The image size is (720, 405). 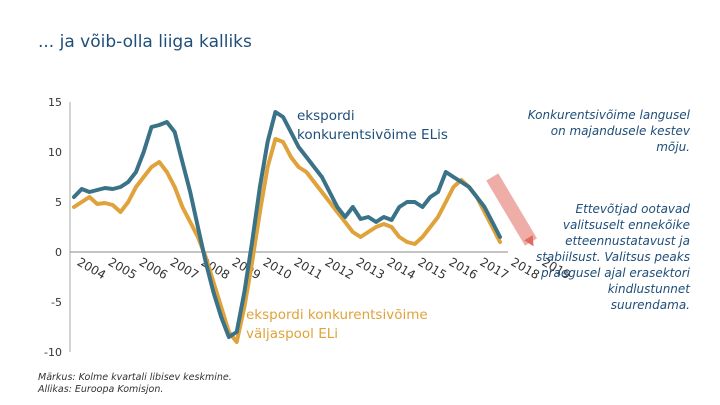 What do you see at coordinates (55, 102) in the screenshot?
I see `y-tick-label: 15` at bounding box center [55, 102].